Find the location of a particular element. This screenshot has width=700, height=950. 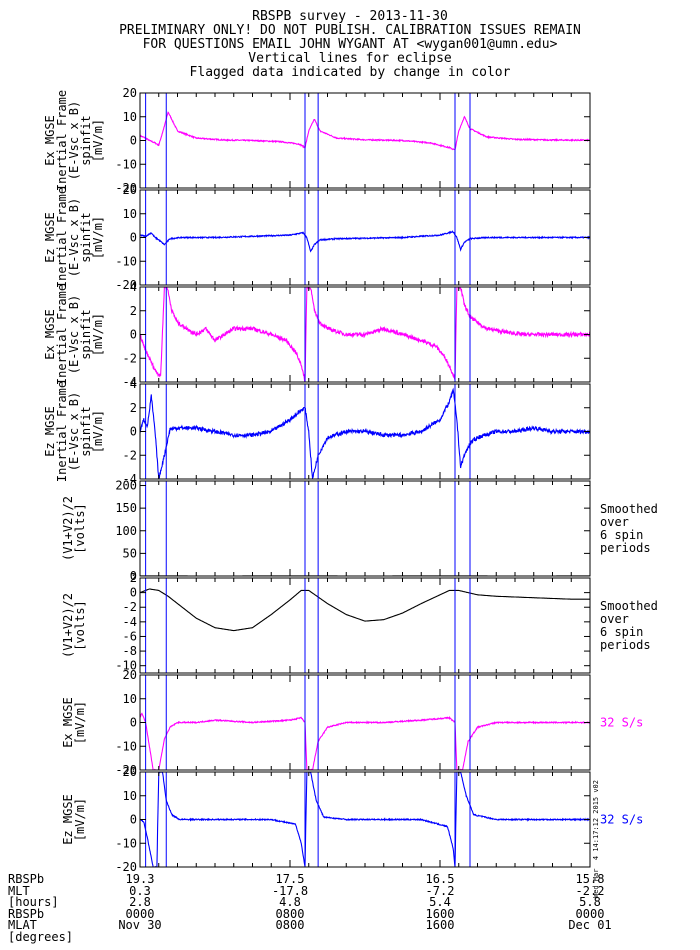

y-tick-label: 200 is located at coordinates (126, 486).